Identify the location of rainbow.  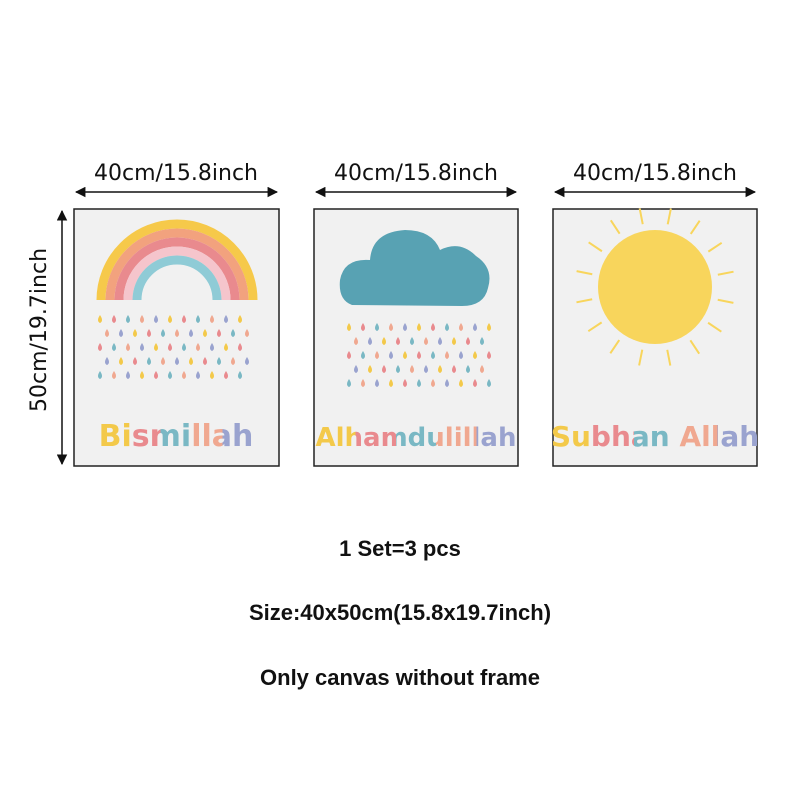
(177, 260).